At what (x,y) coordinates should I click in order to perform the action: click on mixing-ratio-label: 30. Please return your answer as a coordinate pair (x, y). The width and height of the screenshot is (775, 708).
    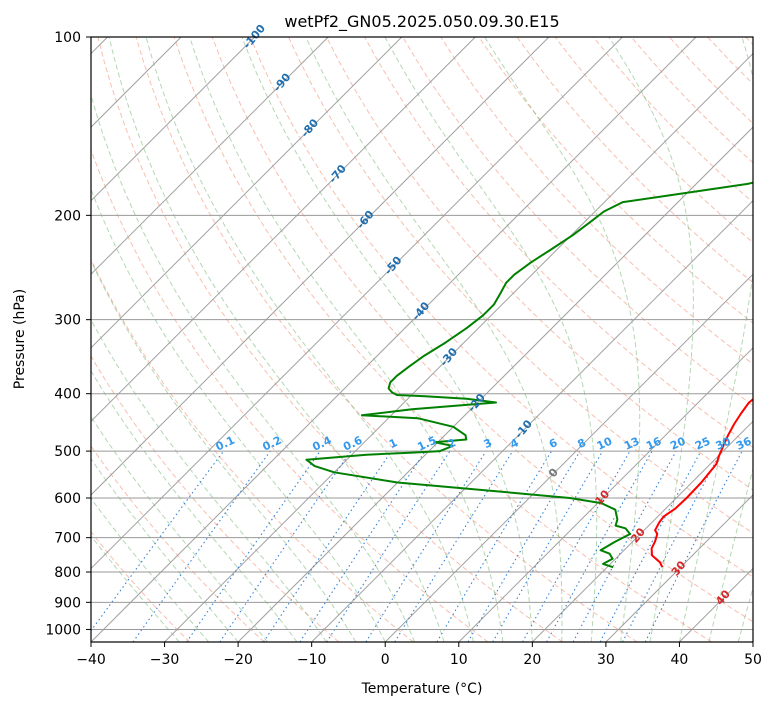
    Looking at the image, I should click on (724, 443).